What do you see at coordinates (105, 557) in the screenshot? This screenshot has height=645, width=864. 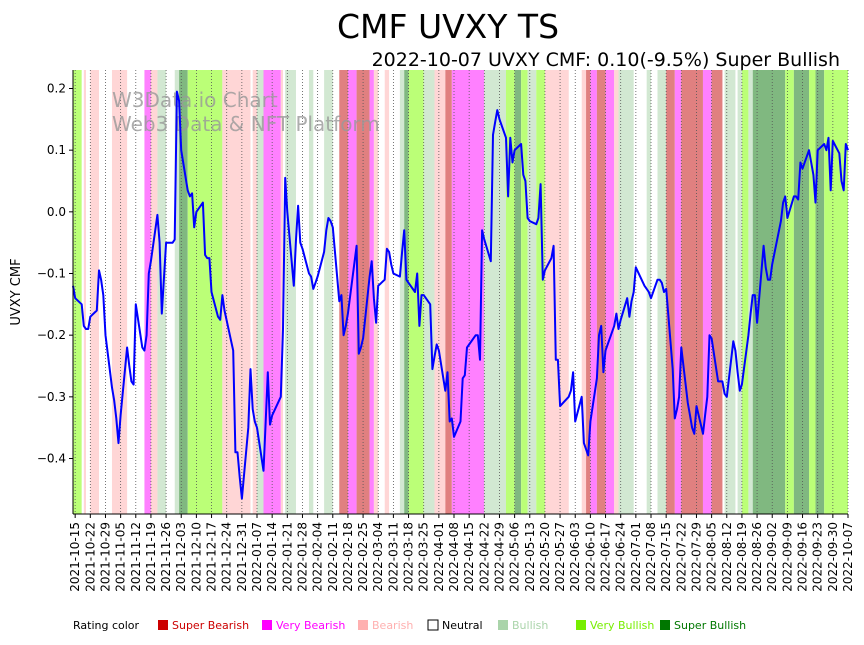 I see `x-tick-label: 2021-10-29` at bounding box center [105, 557].